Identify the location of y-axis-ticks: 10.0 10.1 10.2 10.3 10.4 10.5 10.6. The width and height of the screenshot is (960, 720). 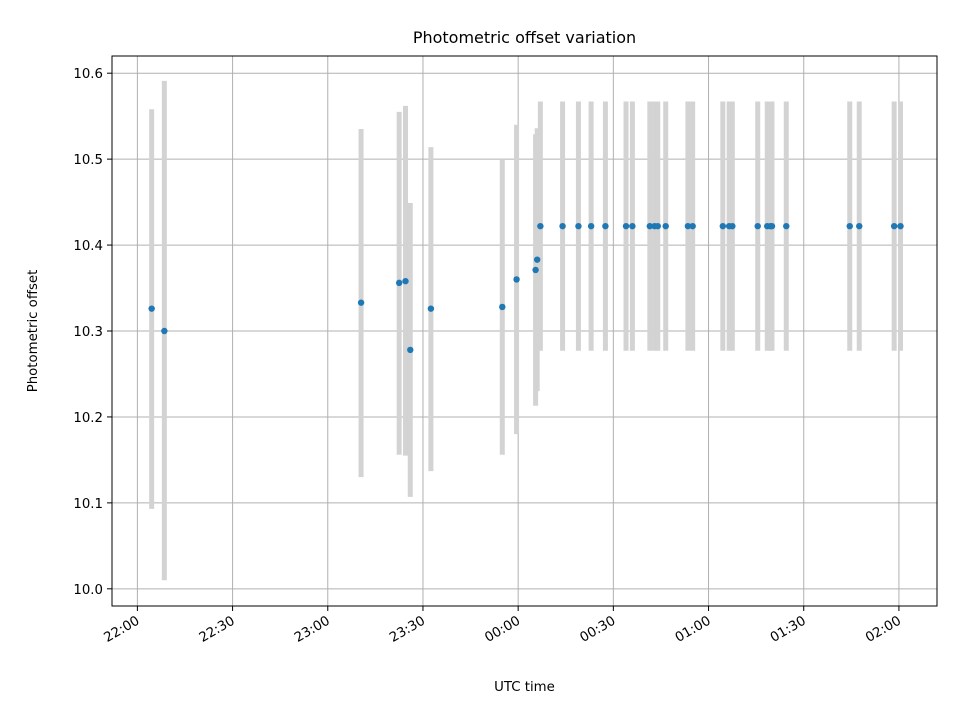
(92, 332).